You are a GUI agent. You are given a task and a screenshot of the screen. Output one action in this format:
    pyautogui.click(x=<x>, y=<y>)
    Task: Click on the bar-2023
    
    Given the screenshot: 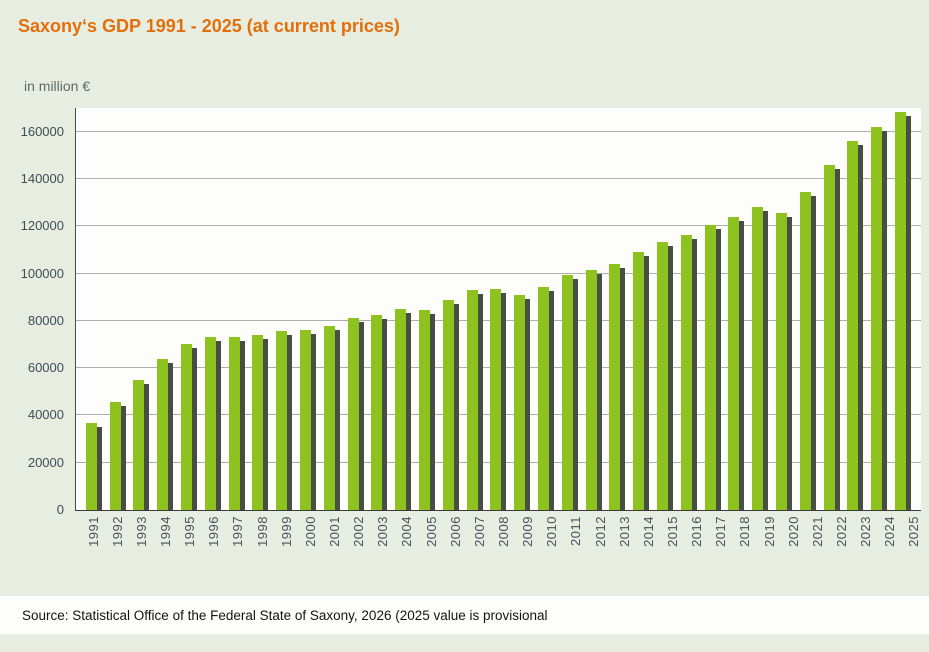 What is the action you would take?
    pyautogui.click(x=855, y=325)
    